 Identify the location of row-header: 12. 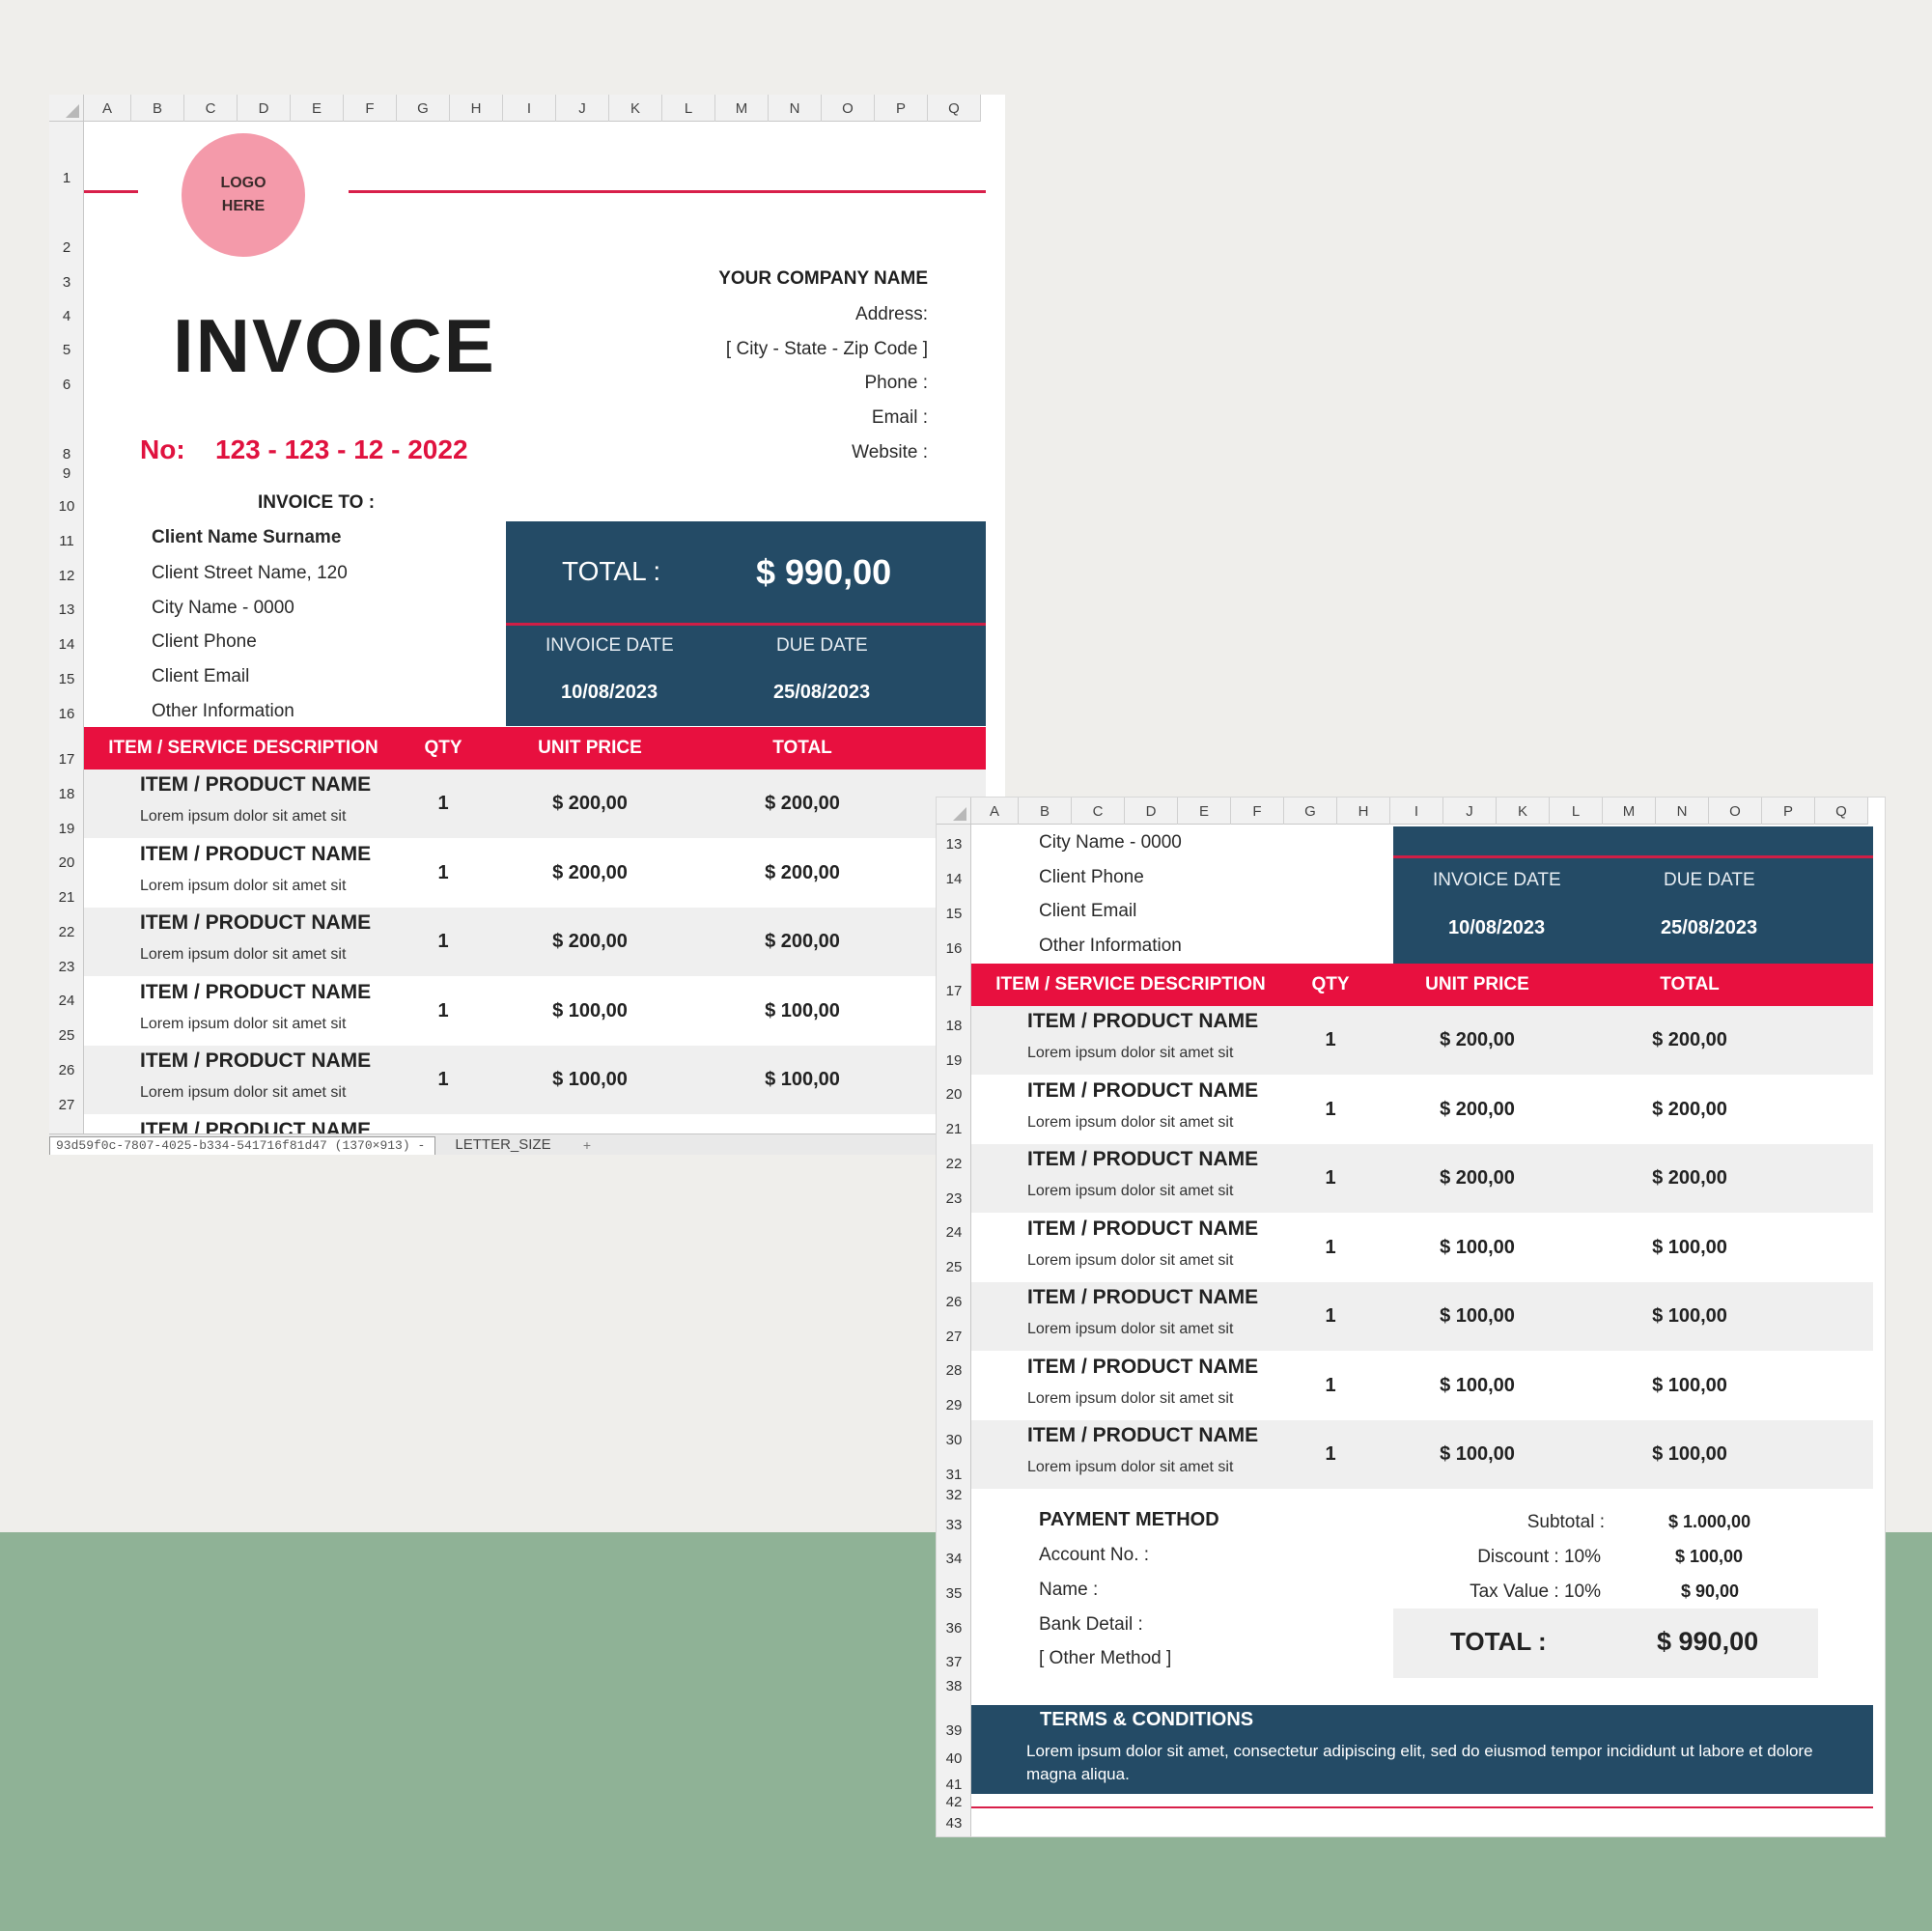
(66, 576).